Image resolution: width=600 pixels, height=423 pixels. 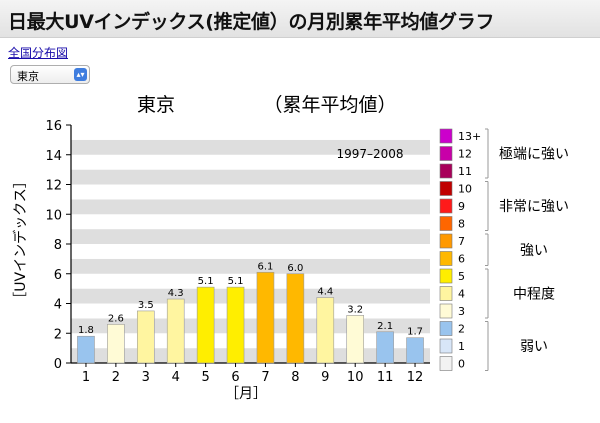 What do you see at coordinates (235, 377) in the screenshot?
I see `x-tick-label: 6` at bounding box center [235, 377].